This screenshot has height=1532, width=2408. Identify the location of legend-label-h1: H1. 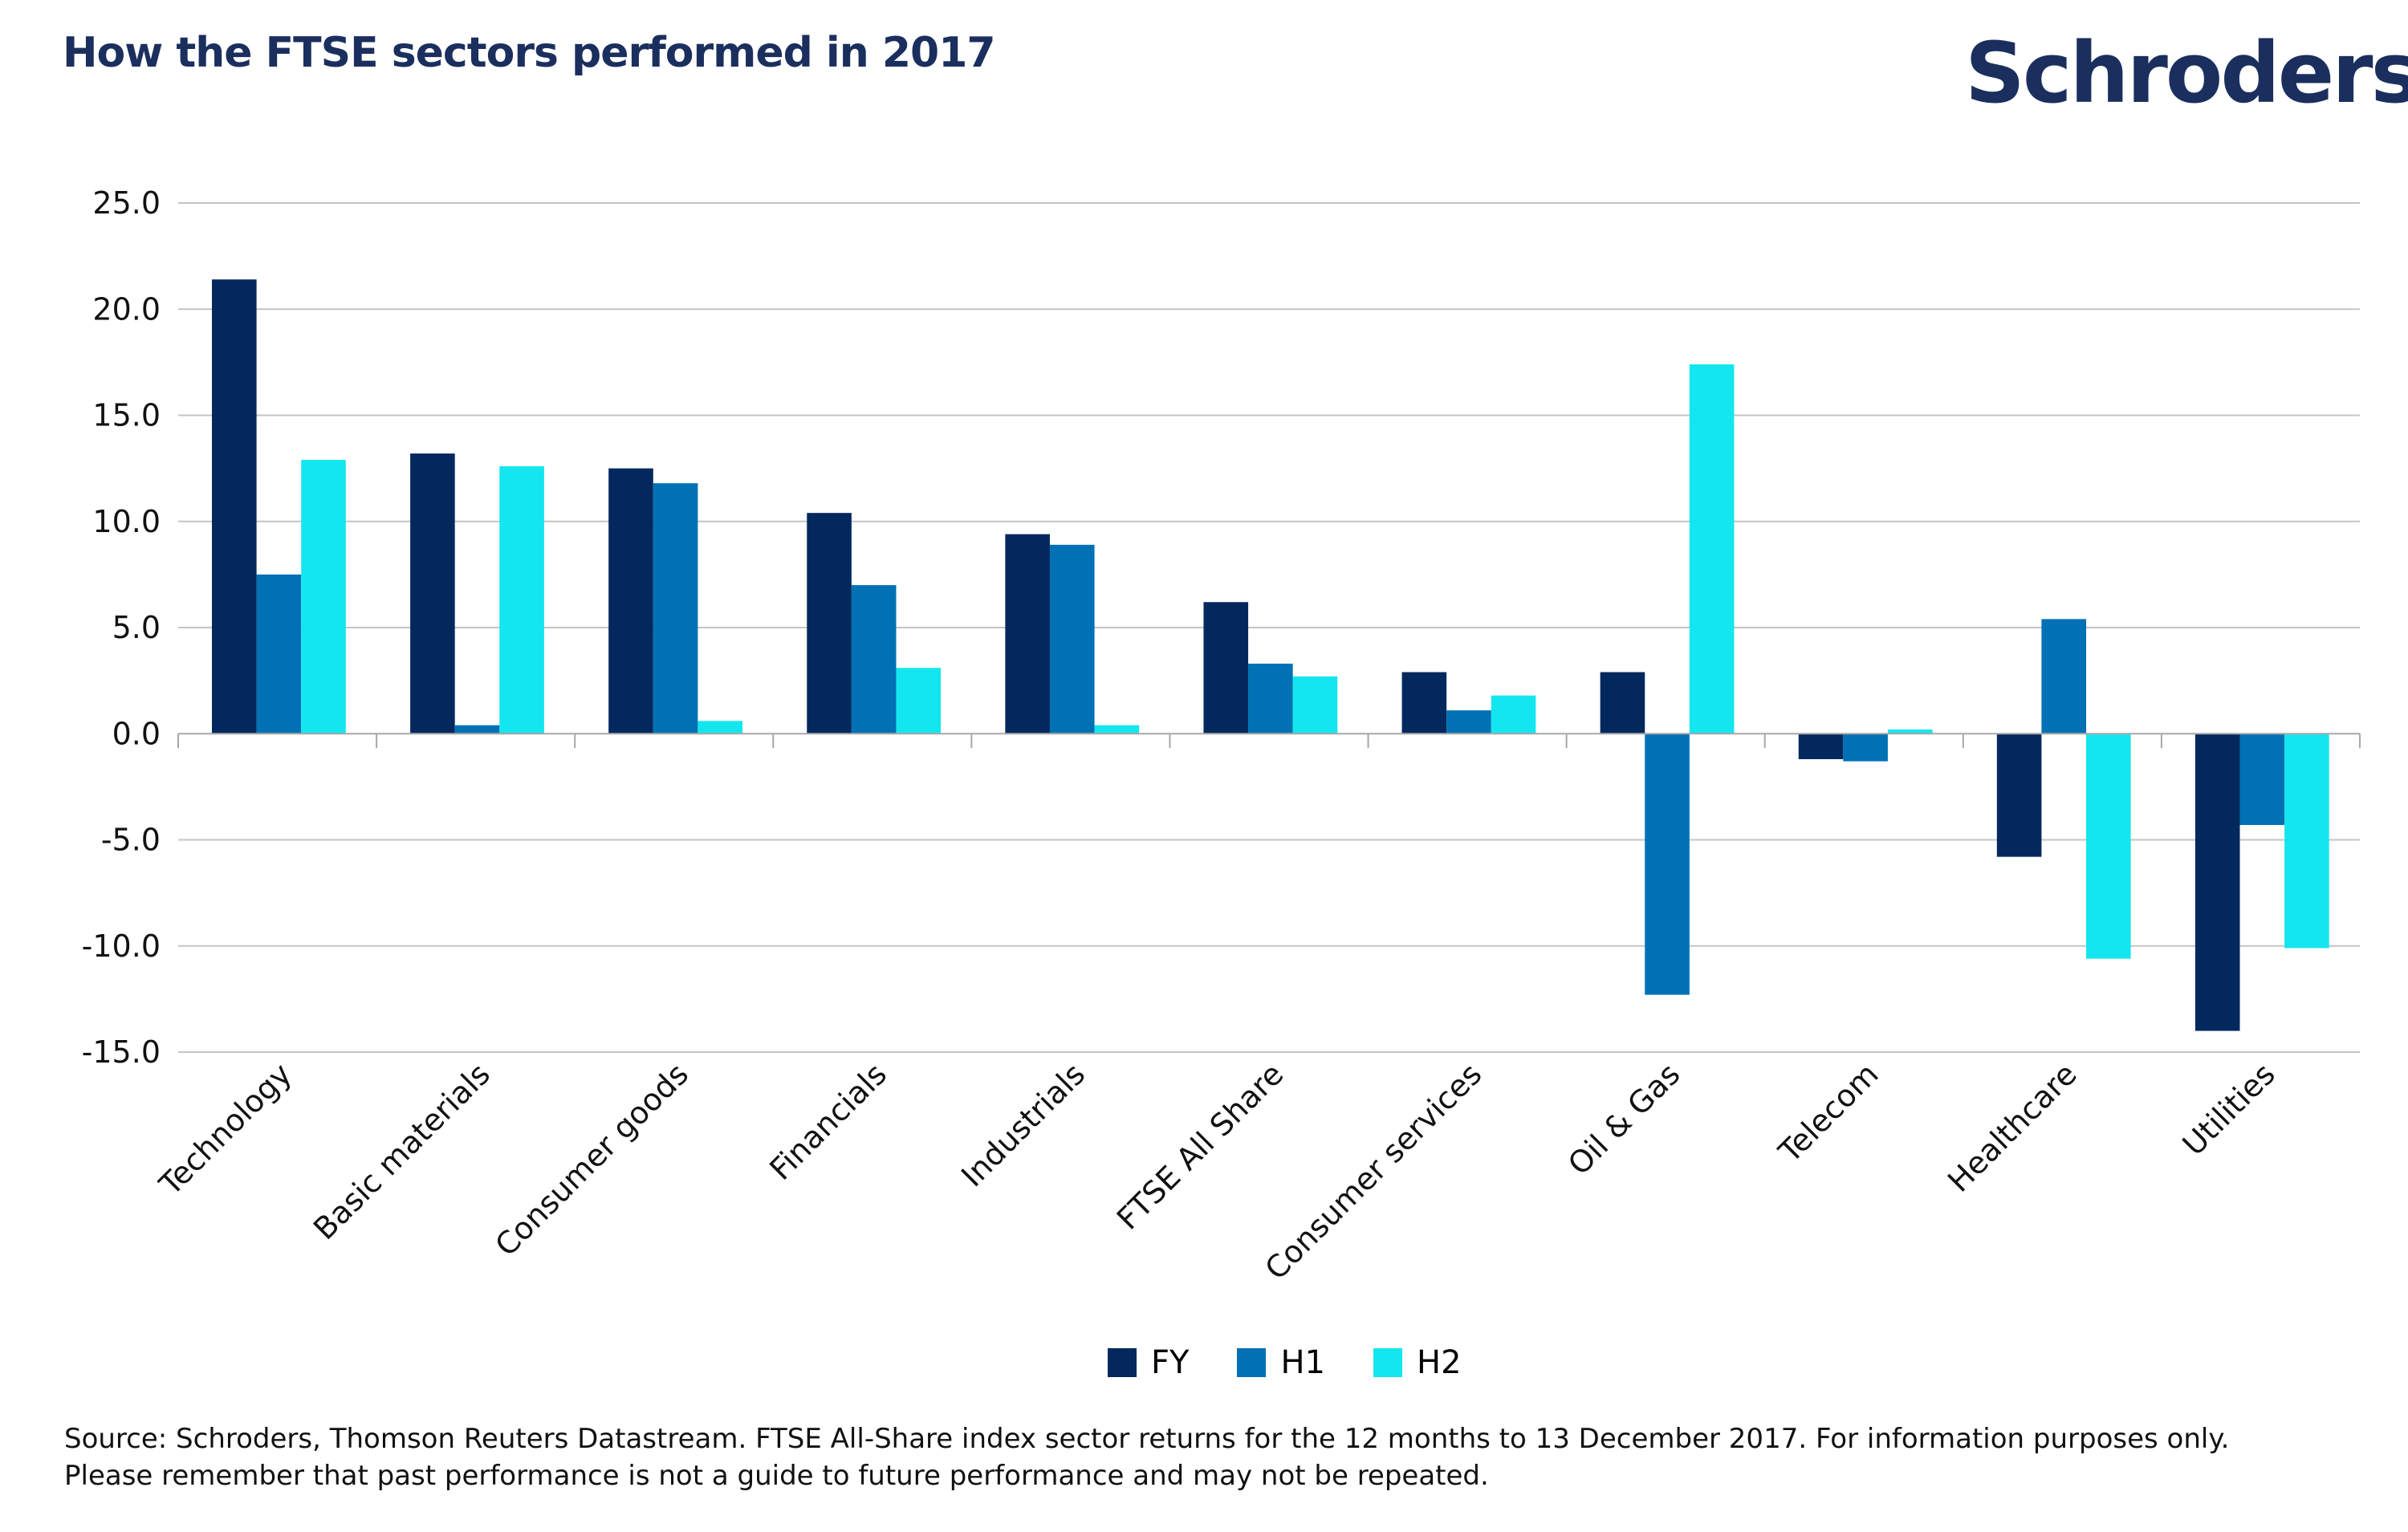
(1302, 1362).